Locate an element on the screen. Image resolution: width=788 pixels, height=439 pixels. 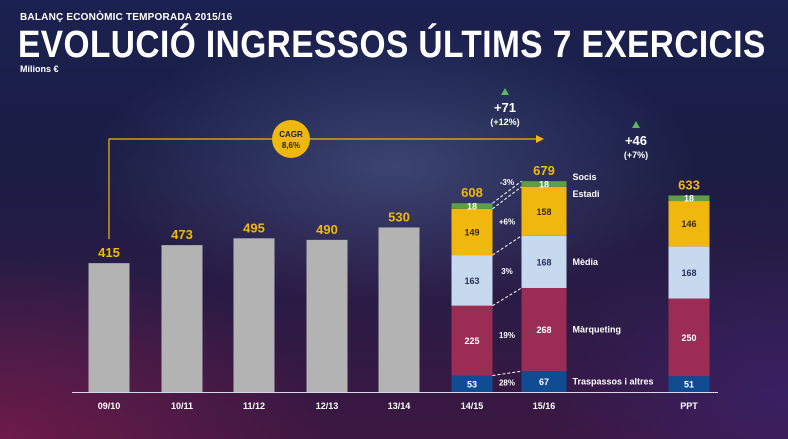
growth-label: 3% is located at coordinates (507, 271).